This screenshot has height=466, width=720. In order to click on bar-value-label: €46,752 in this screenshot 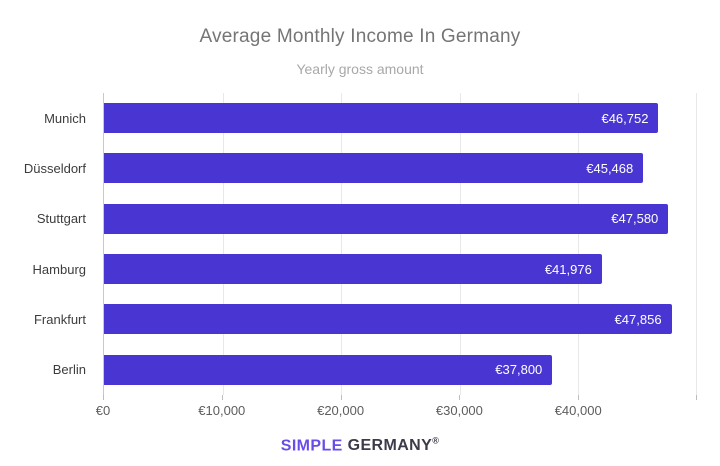, I will do `click(625, 118)`.